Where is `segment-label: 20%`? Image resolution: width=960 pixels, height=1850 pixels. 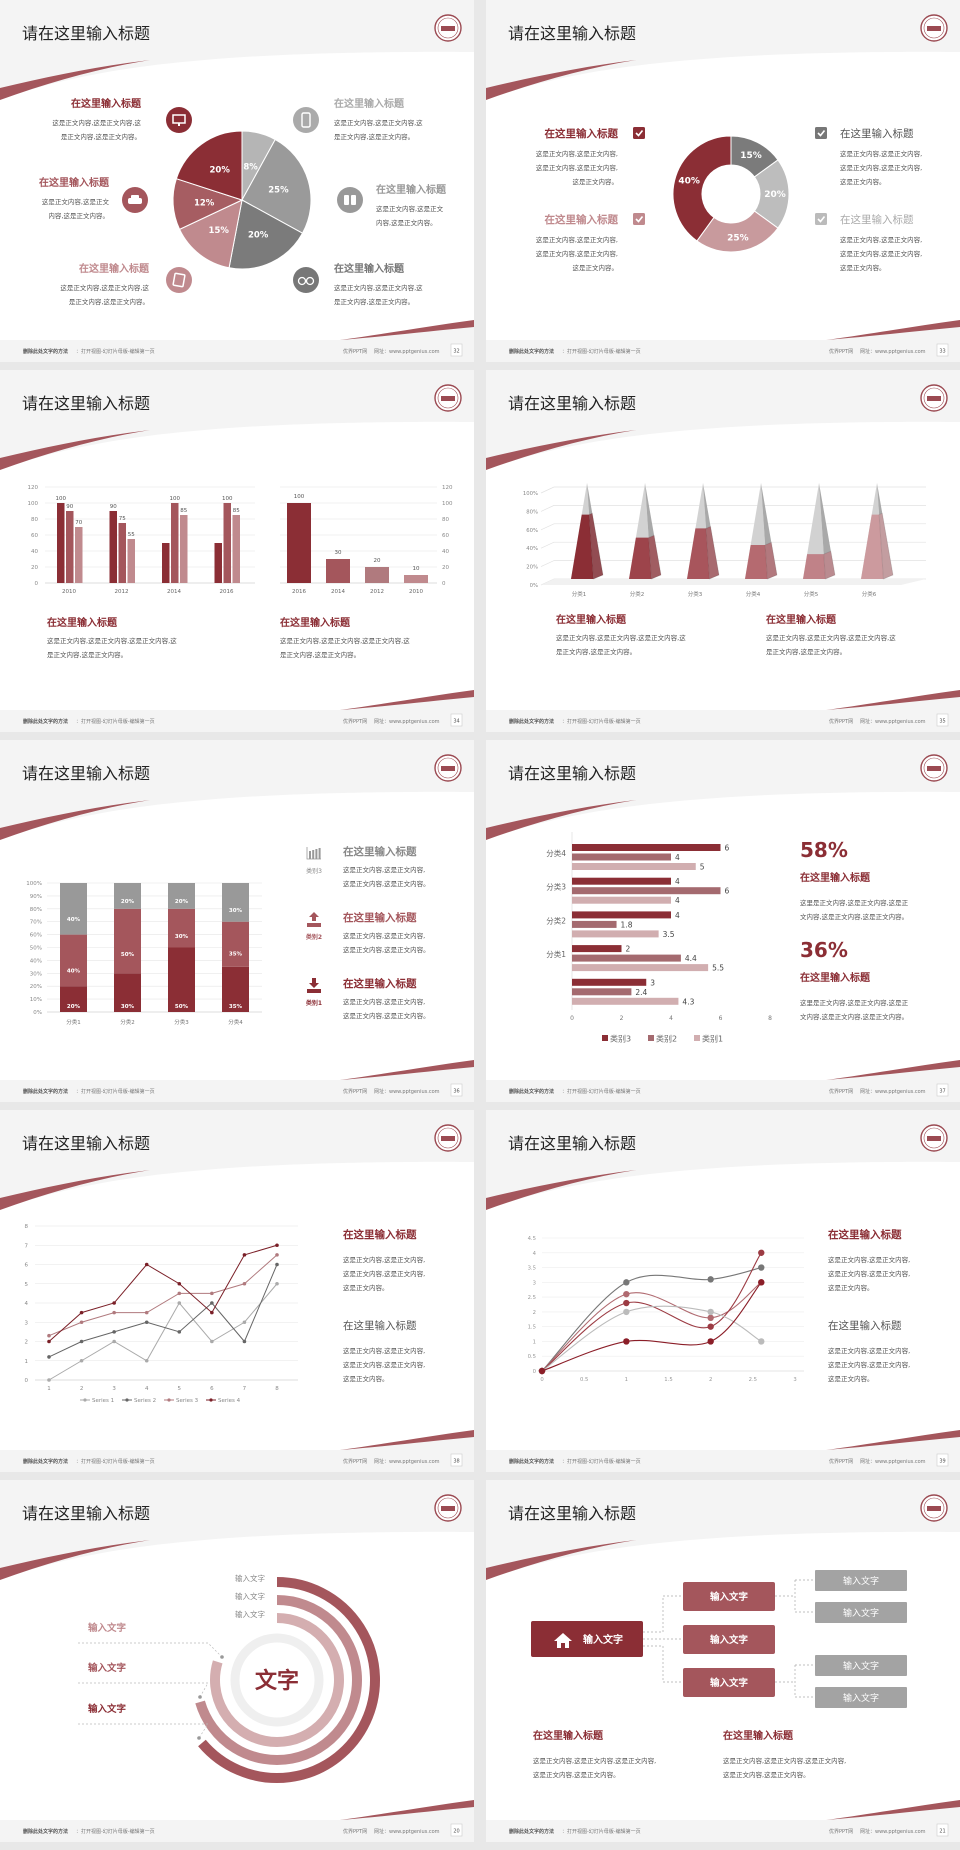 segment-label: 20% is located at coordinates (128, 902).